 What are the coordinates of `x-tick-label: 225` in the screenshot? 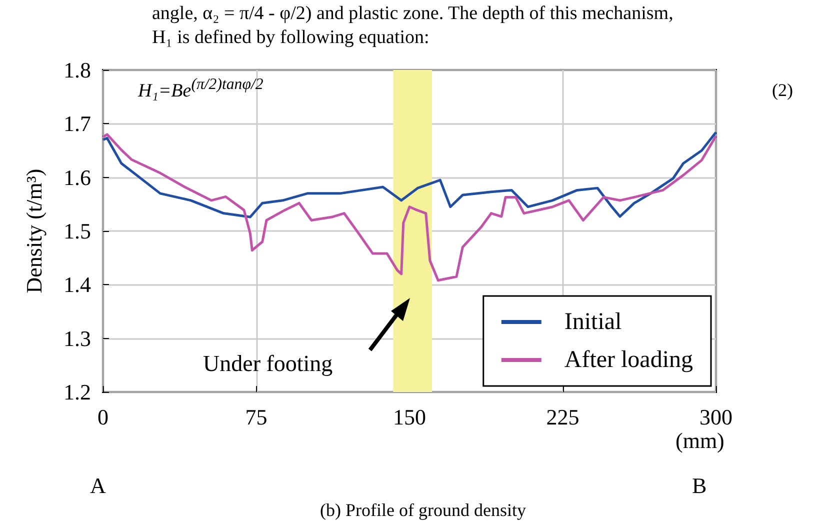 It's located at (563, 417).